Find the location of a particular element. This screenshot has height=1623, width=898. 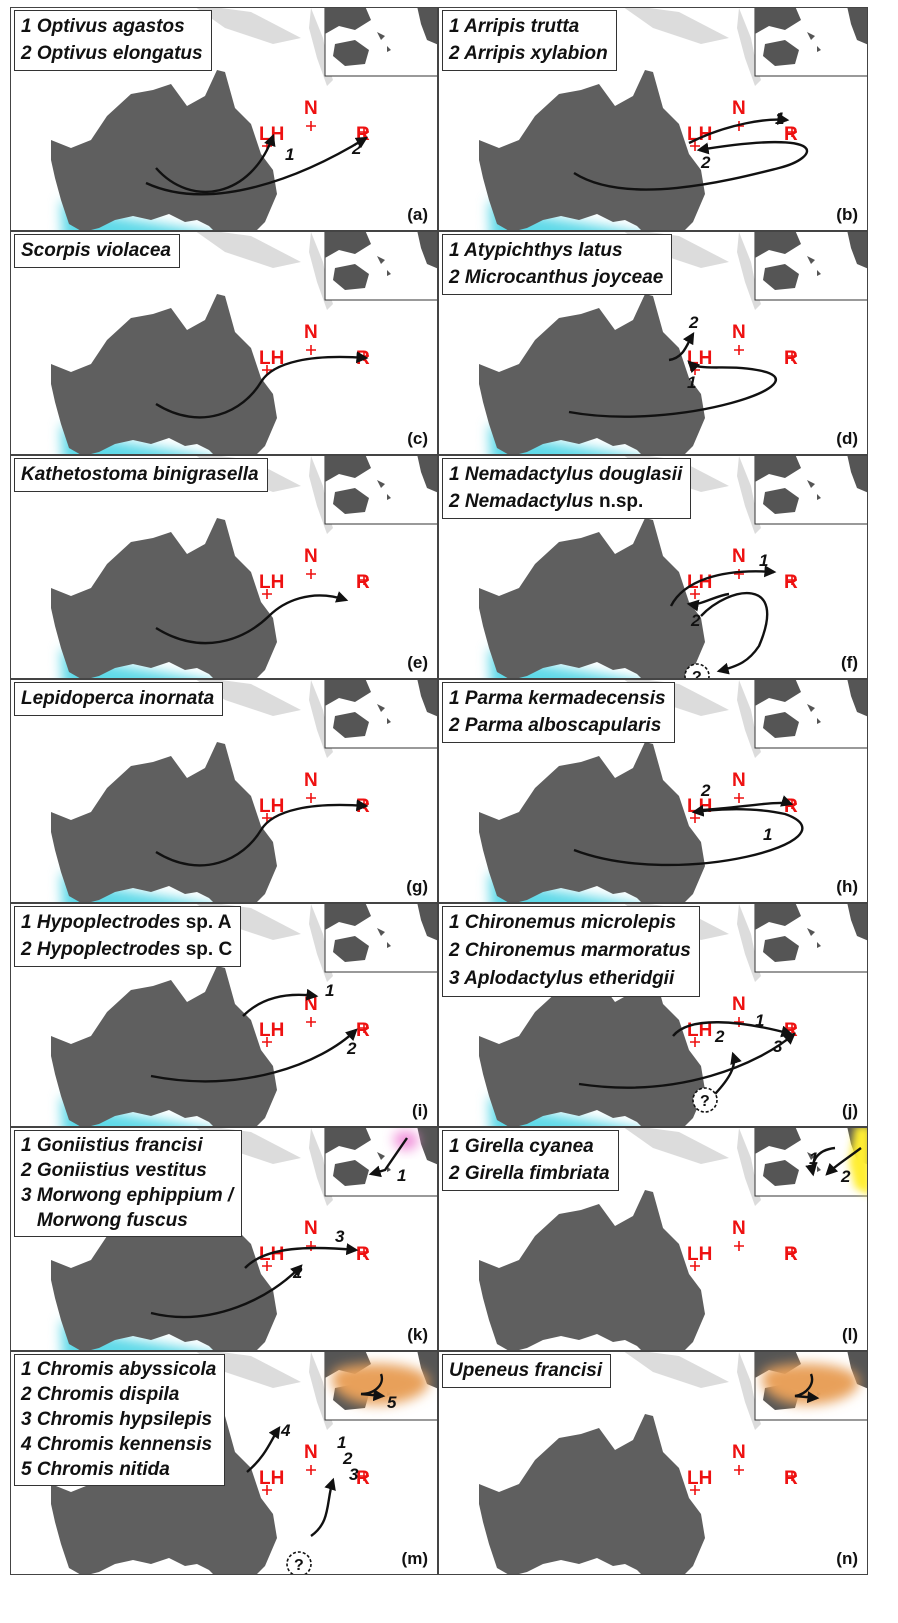

species-legend: 1 Girella cyanea 2 Girella fimbriata is located at coordinates (530, 1160).